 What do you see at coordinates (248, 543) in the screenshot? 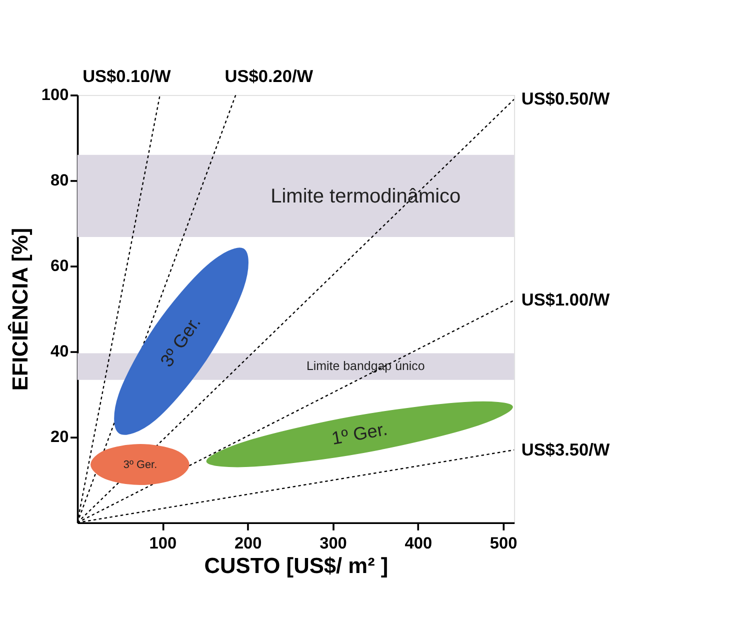
I see `x-tick-label: 200` at bounding box center [248, 543].